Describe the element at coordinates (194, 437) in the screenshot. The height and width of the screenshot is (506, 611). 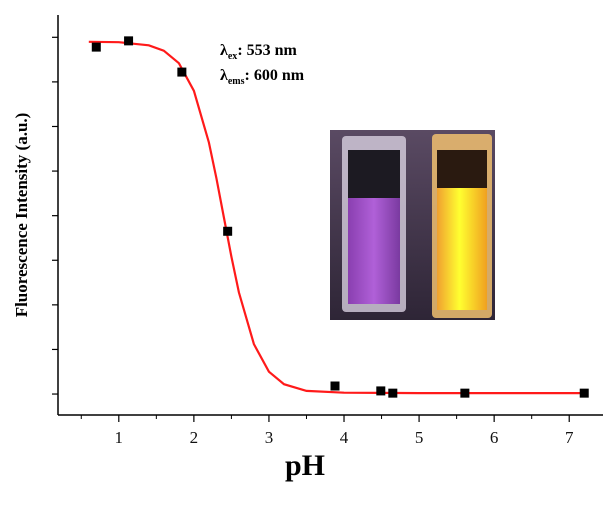
I see `x-tick-label: 2` at that location.